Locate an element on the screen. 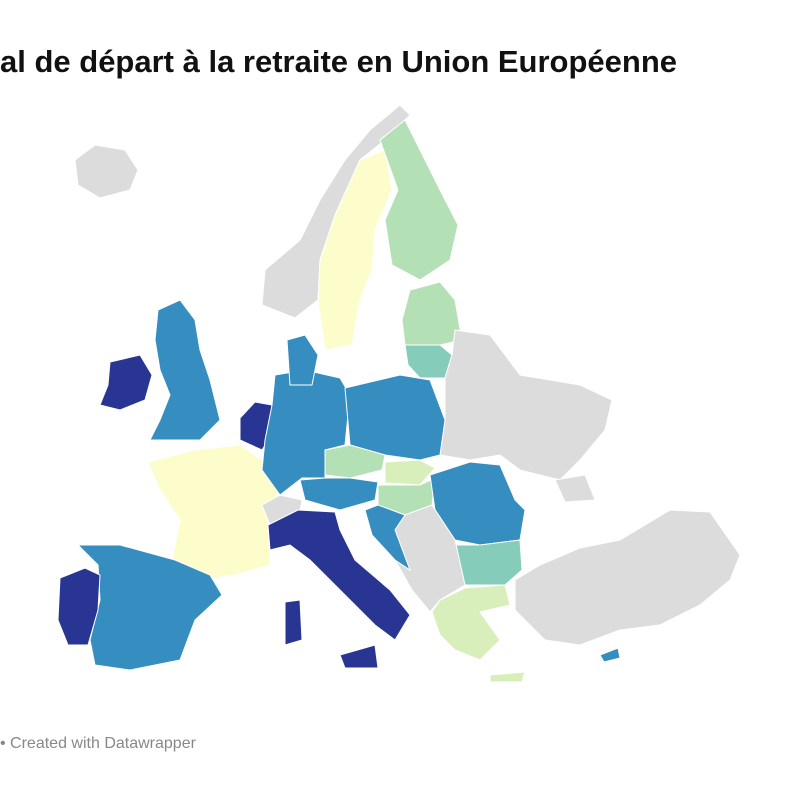  cyprus is located at coordinates (610, 655).